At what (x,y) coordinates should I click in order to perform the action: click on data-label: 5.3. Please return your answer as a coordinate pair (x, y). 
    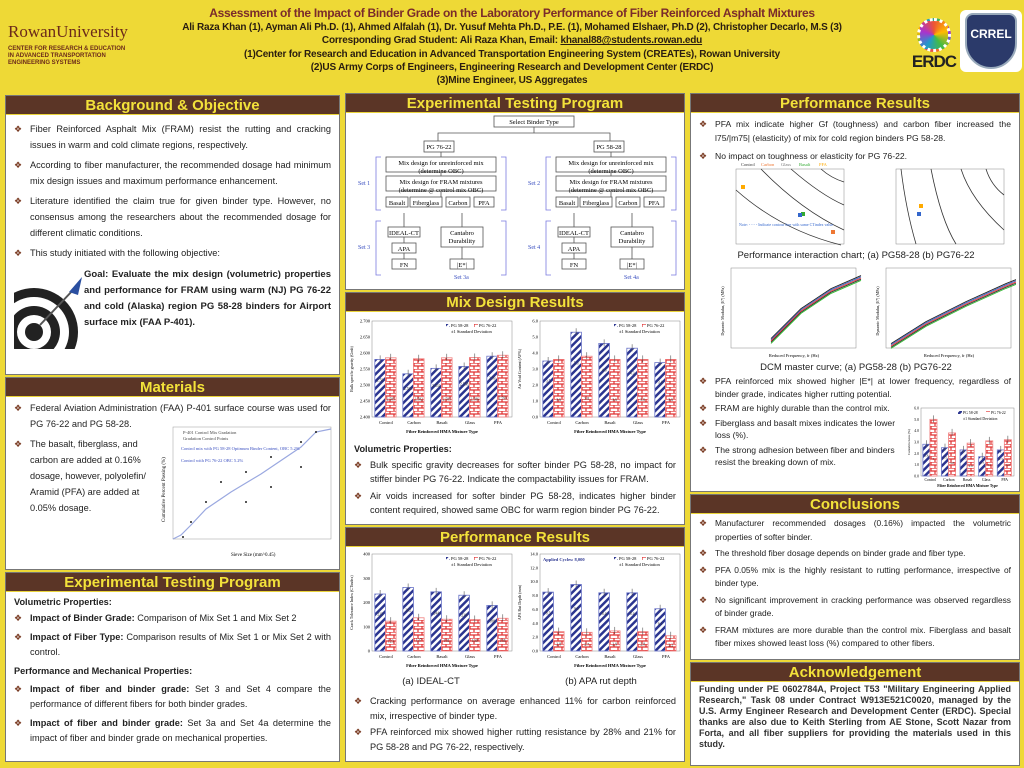
    Looking at the image, I should click on (576, 363).